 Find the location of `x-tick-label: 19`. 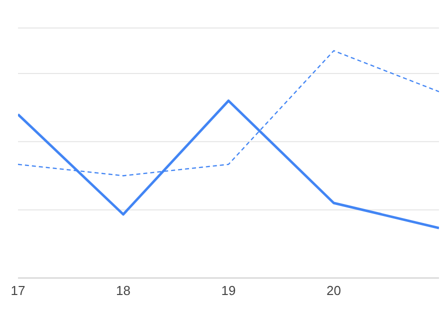

x-tick-label: 19 is located at coordinates (228, 290).